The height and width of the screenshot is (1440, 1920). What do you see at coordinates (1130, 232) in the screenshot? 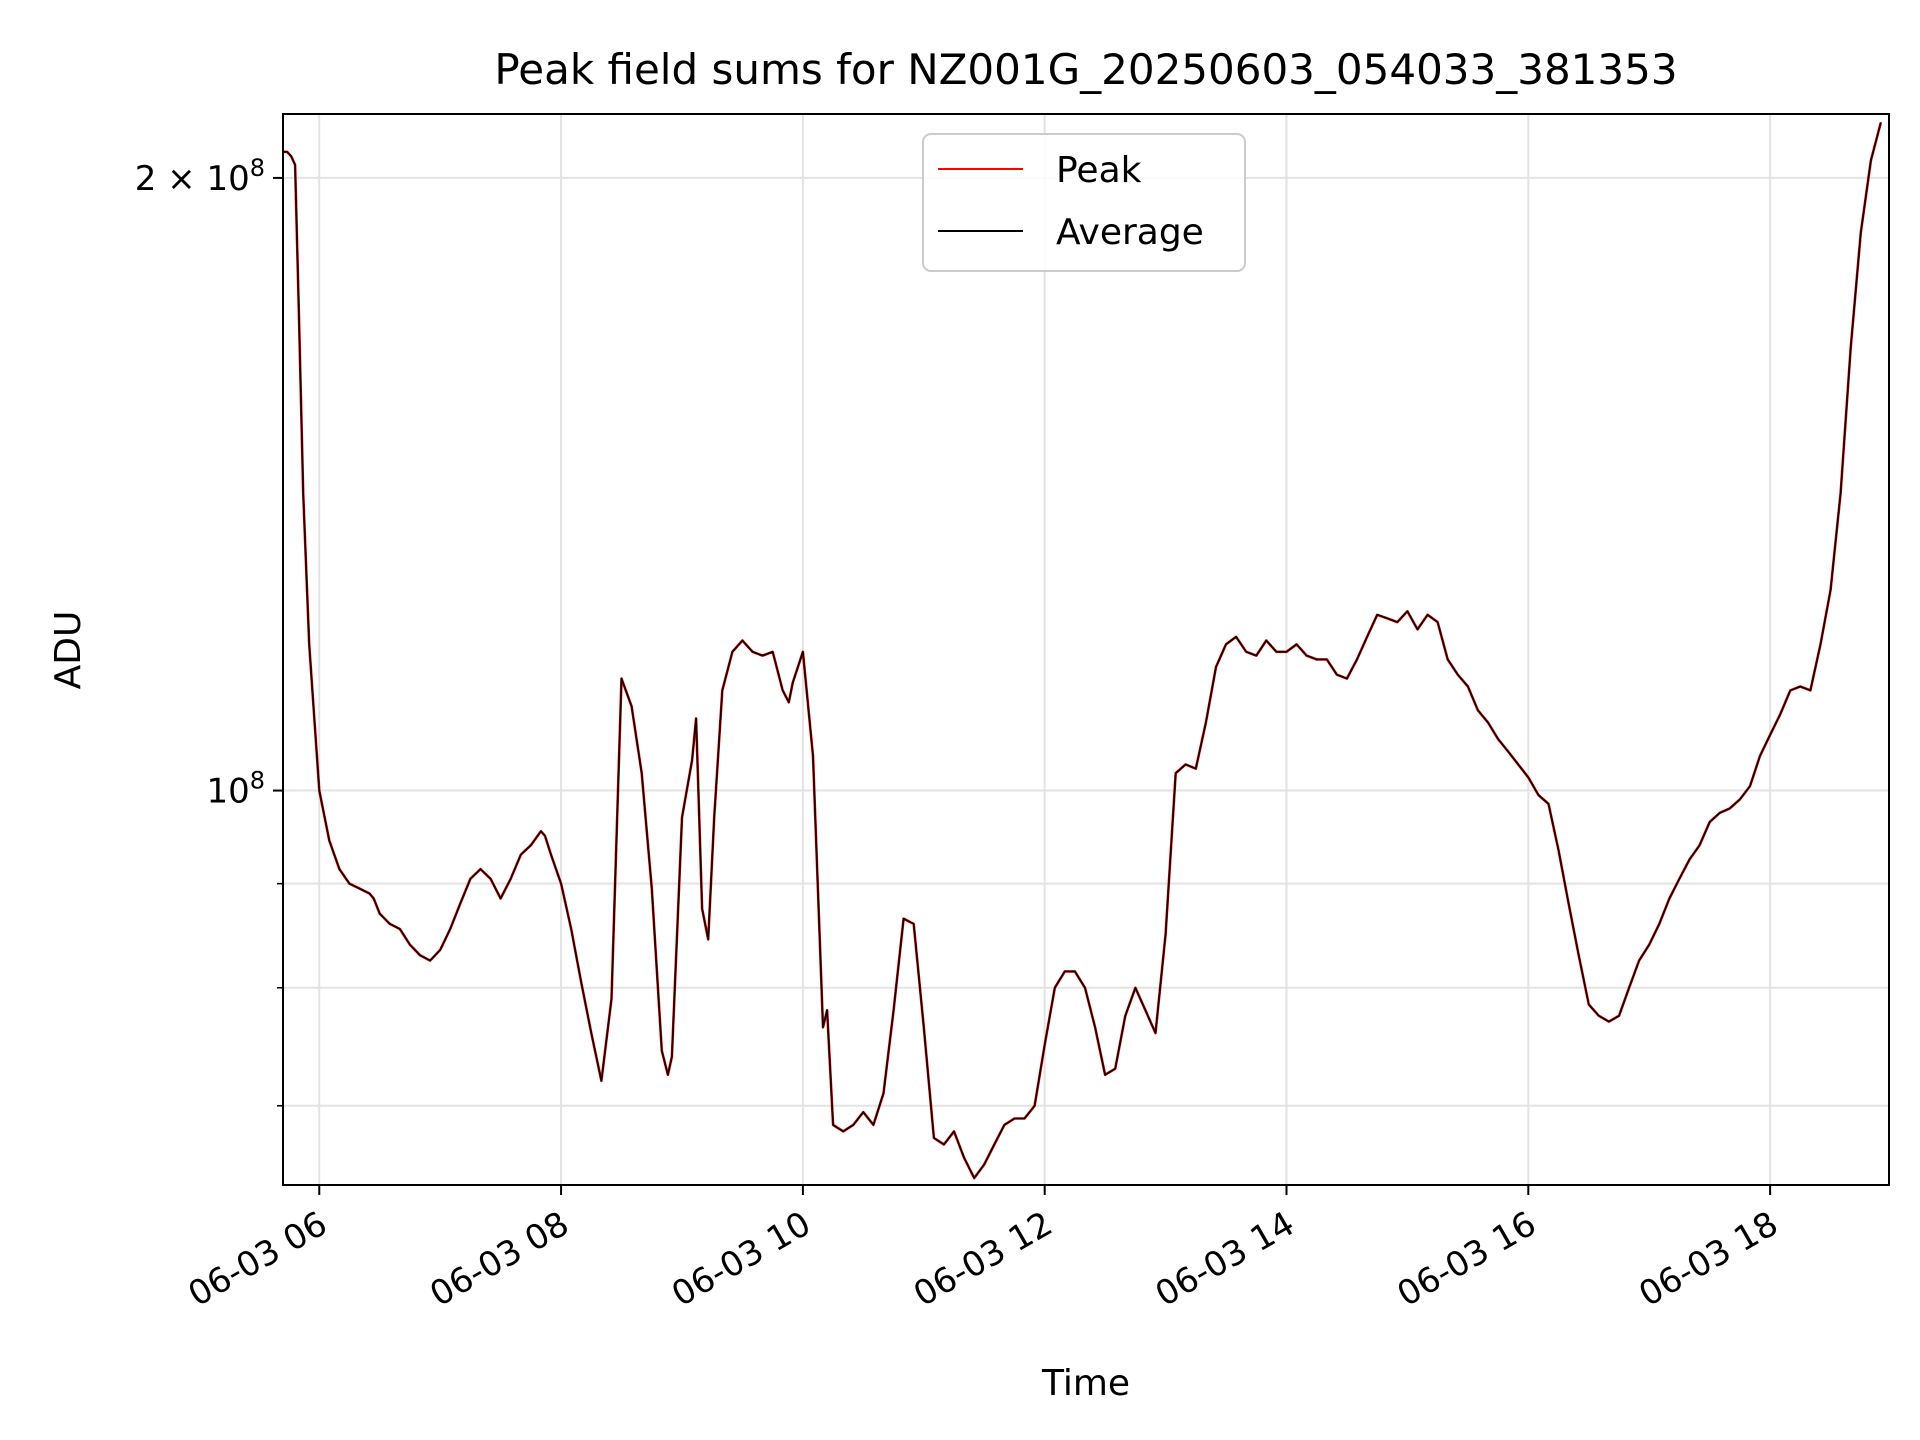
I see `legend-average-label: Average` at bounding box center [1130, 232].